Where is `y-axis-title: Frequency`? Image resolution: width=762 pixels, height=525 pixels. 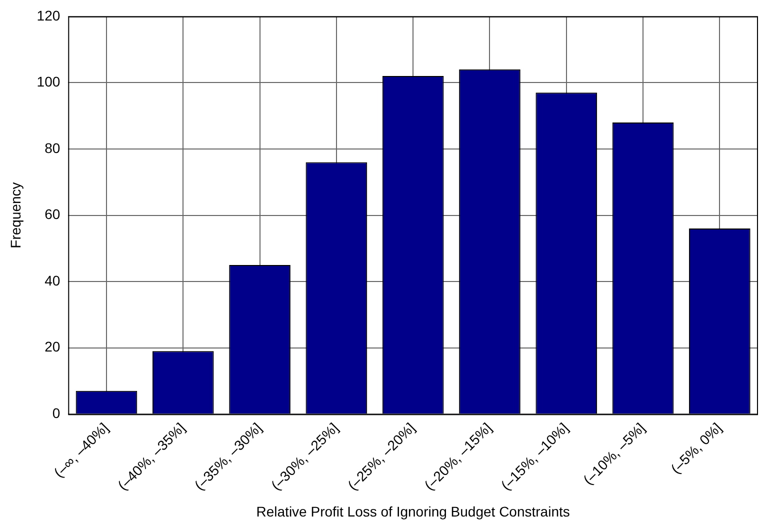
y-axis-title: Frequency is located at coordinates (15, 215).